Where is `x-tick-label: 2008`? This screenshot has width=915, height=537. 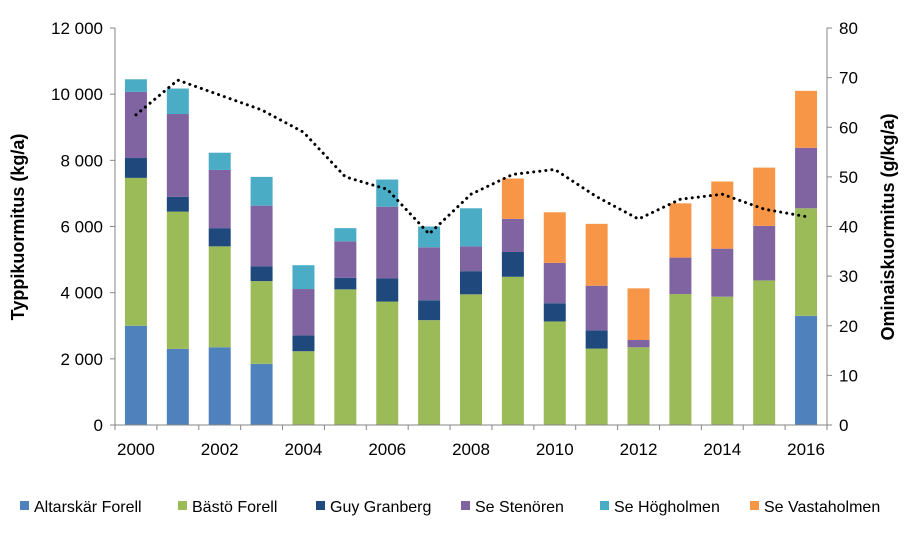 x-tick-label: 2008 is located at coordinates (471, 449).